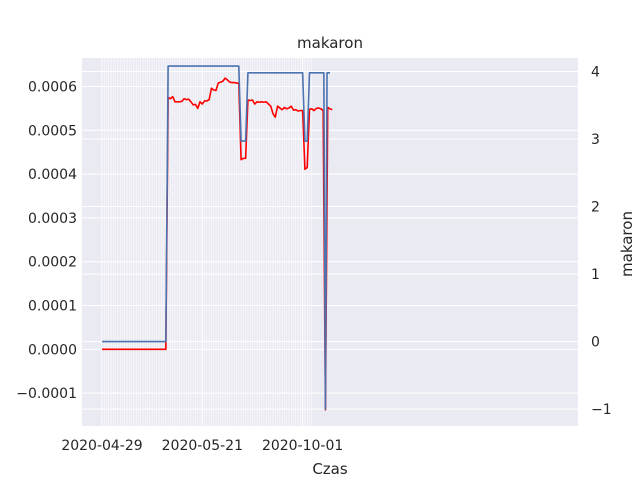  What do you see at coordinates (627, 244) in the screenshot?
I see `y2-axis-label: makaron` at bounding box center [627, 244].